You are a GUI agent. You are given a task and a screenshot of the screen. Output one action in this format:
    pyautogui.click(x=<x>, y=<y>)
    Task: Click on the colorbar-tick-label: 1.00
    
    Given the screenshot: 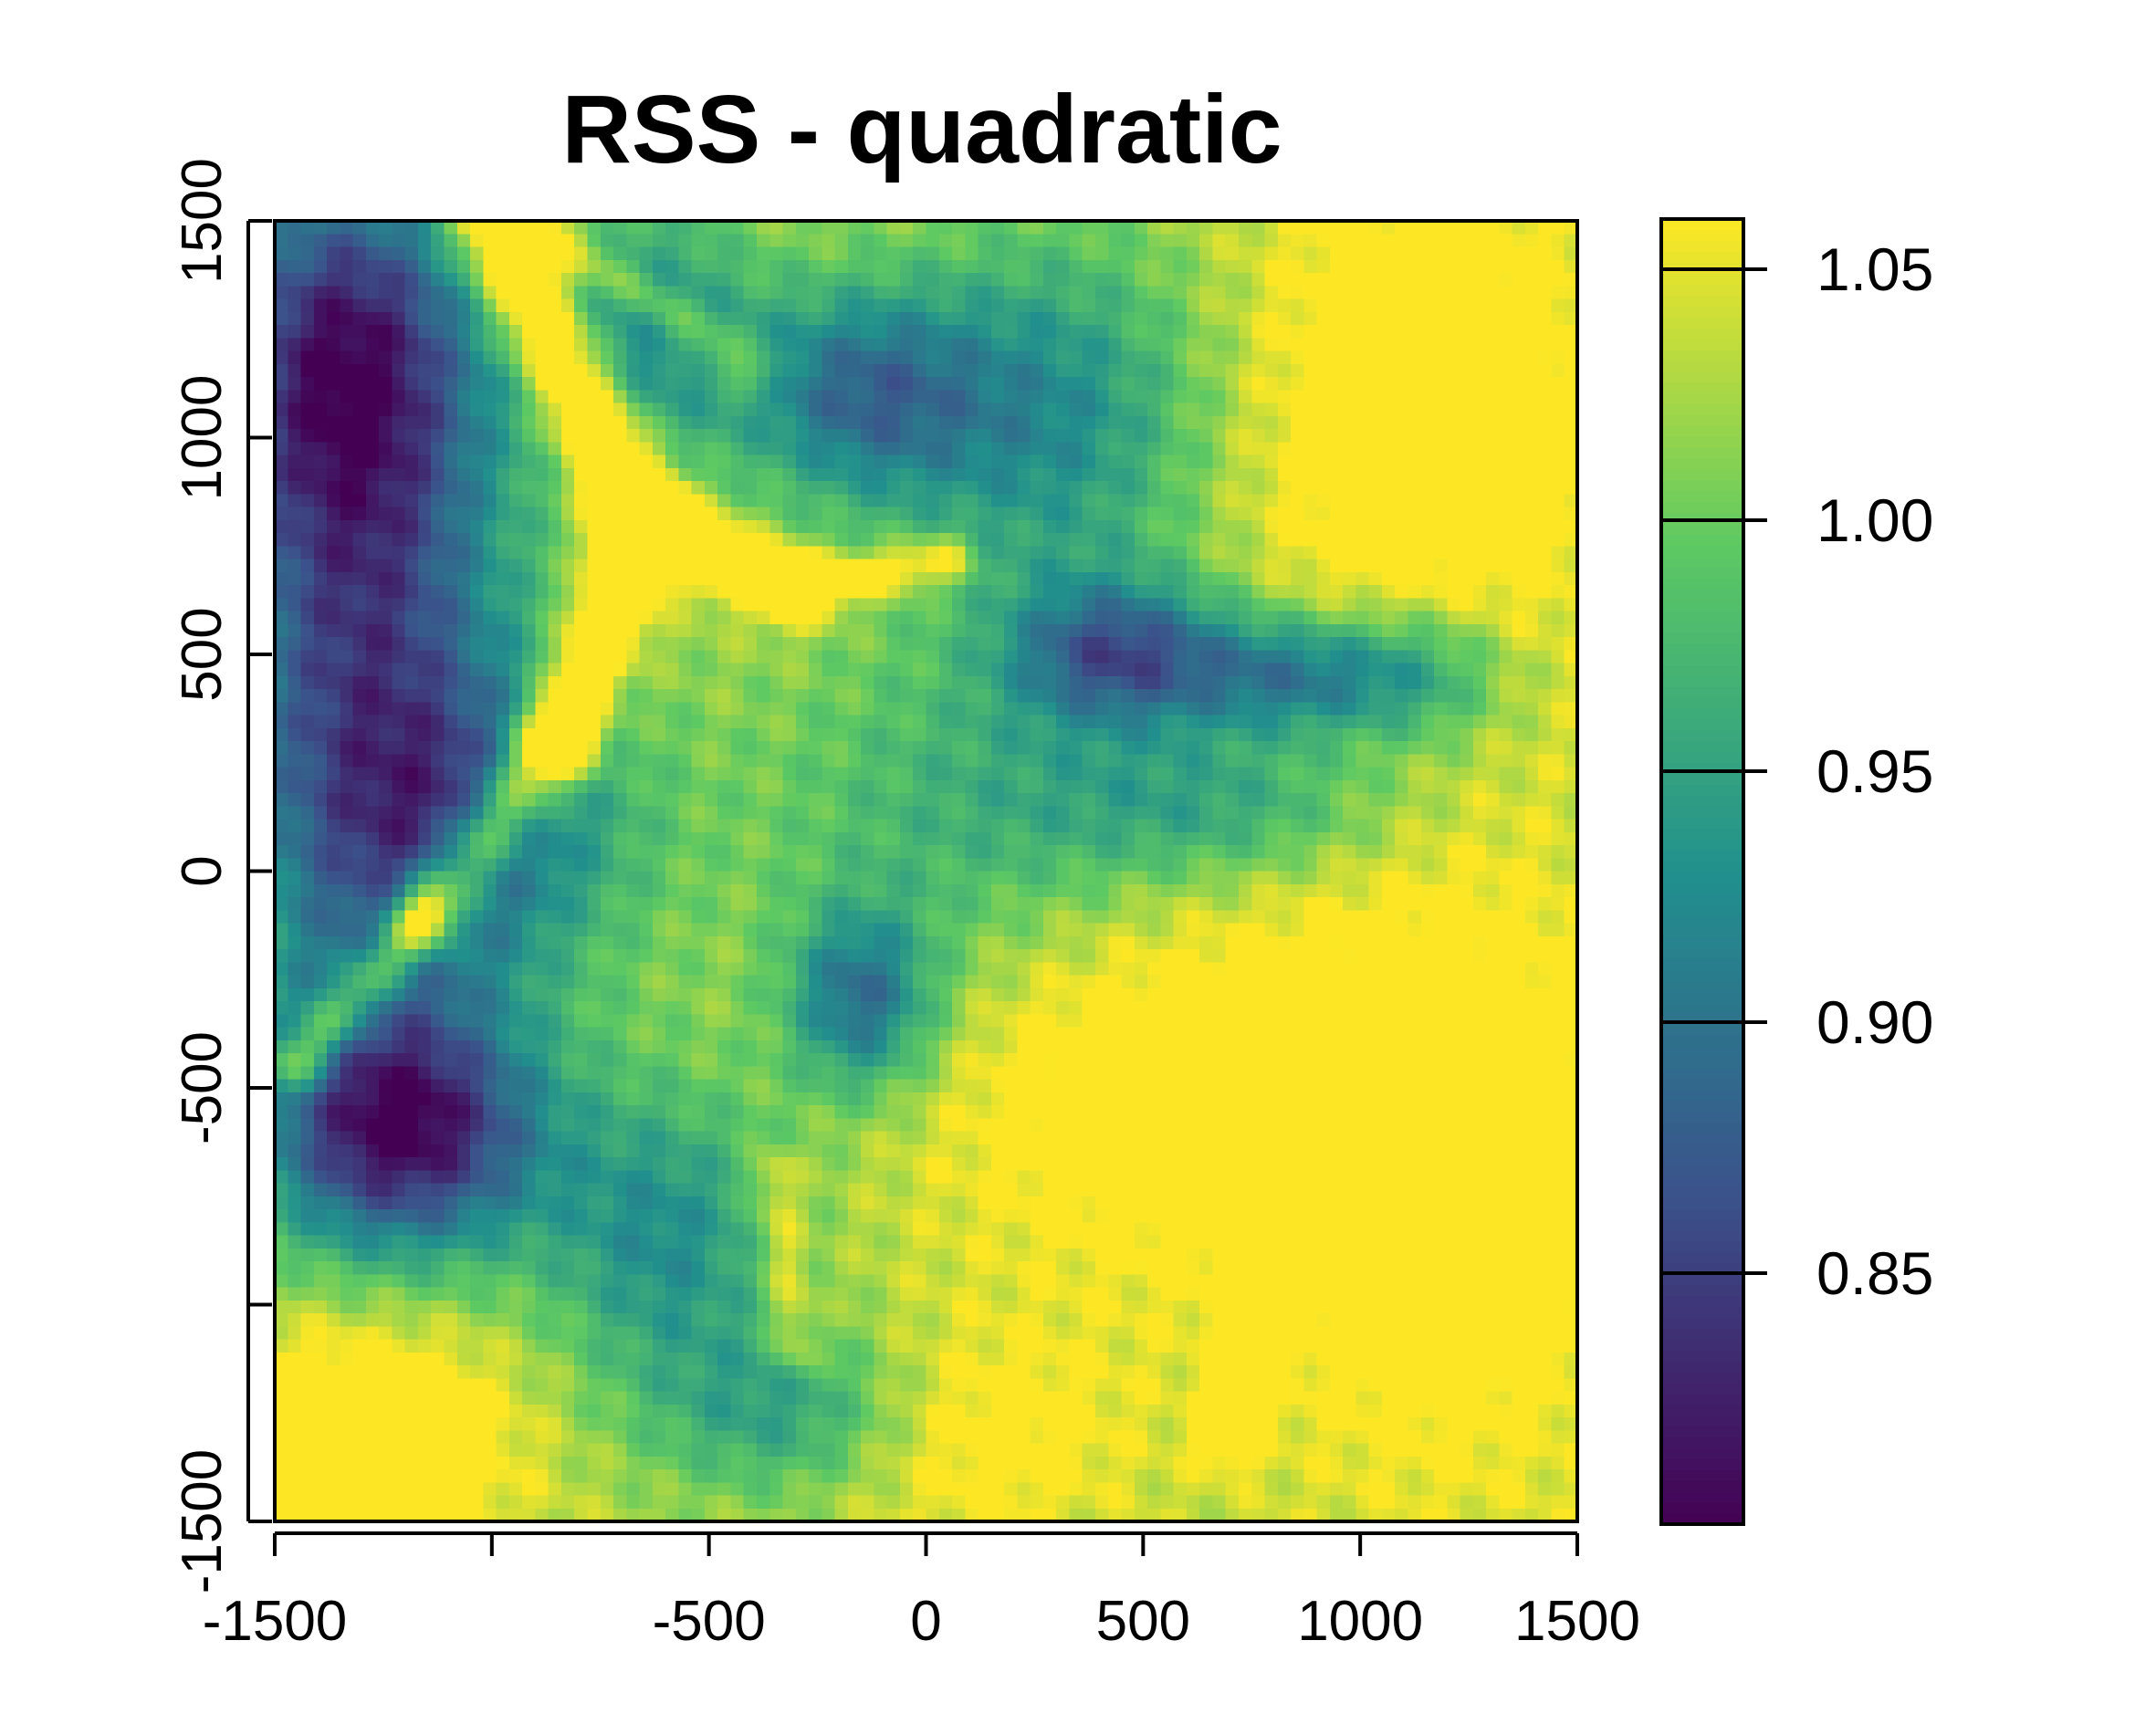 What is the action you would take?
    pyautogui.click(x=1874, y=520)
    